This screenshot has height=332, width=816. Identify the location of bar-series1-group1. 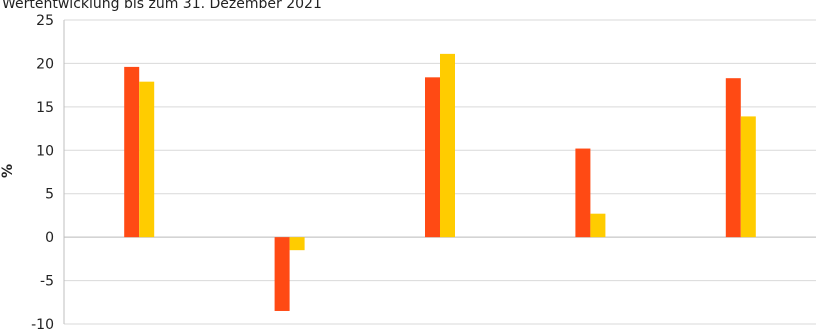
(132, 152).